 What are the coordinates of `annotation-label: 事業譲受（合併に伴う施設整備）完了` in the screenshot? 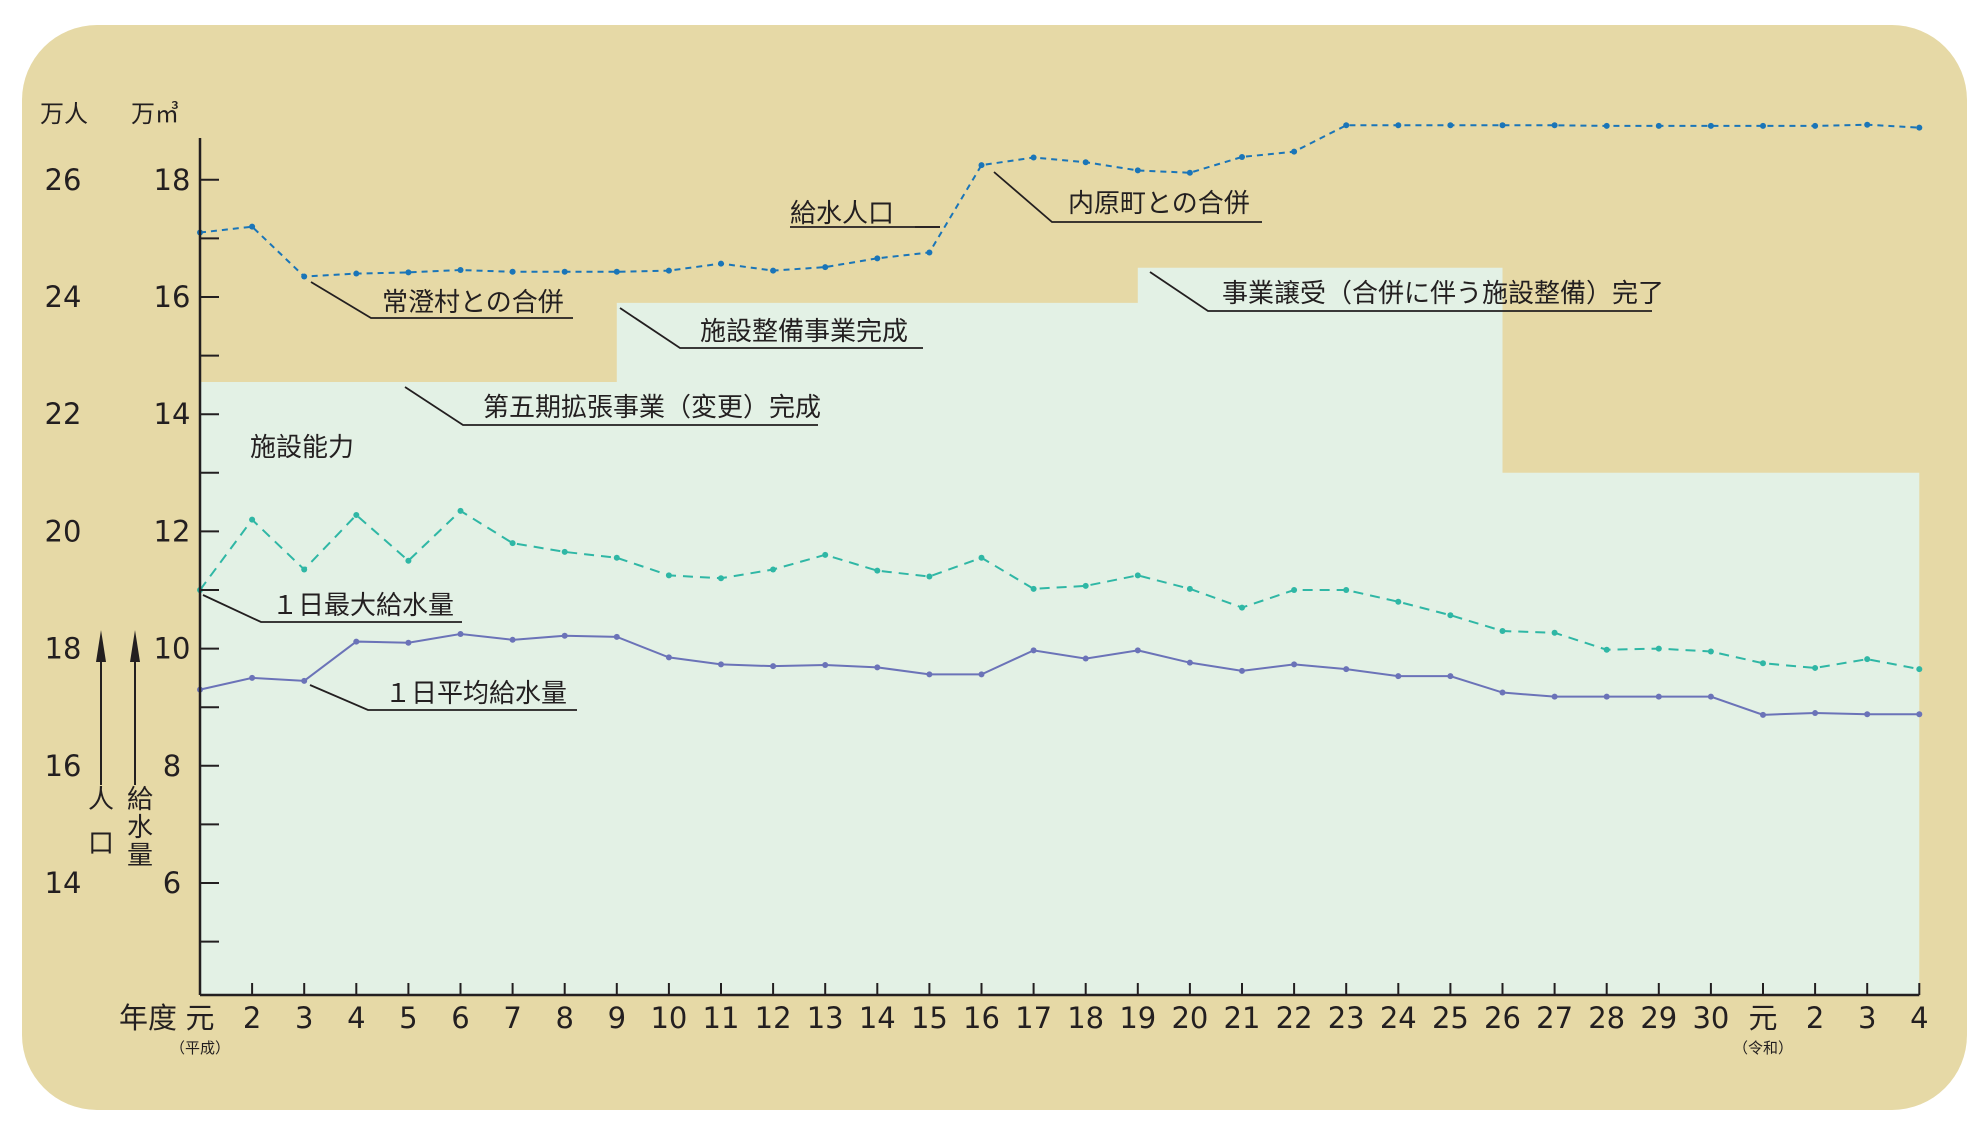 It's located at (1443, 294).